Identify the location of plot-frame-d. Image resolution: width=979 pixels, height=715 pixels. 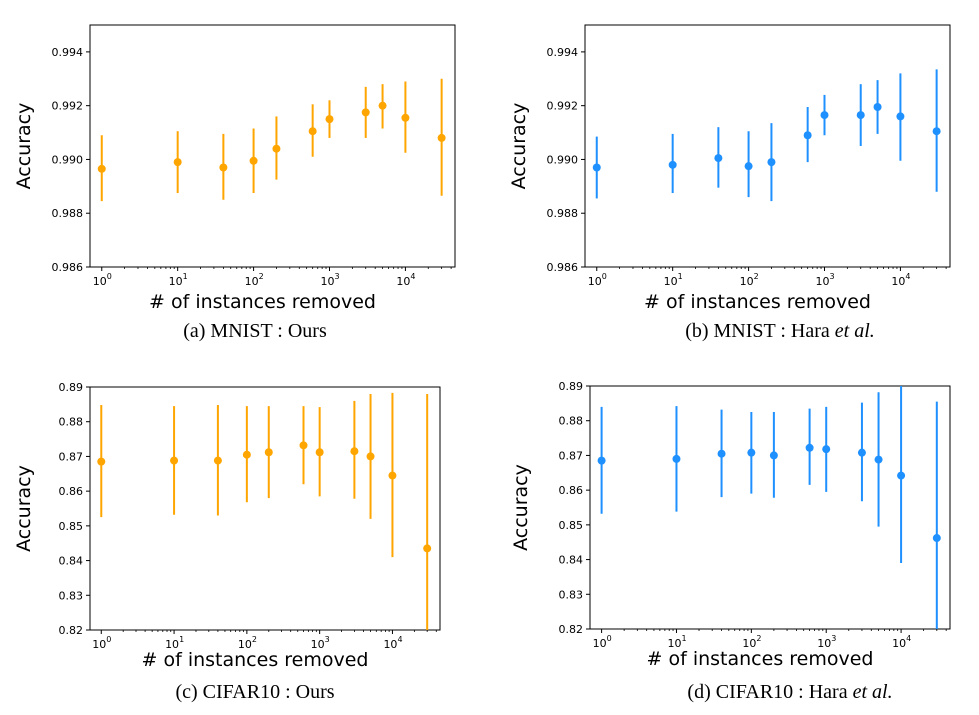
(770, 507).